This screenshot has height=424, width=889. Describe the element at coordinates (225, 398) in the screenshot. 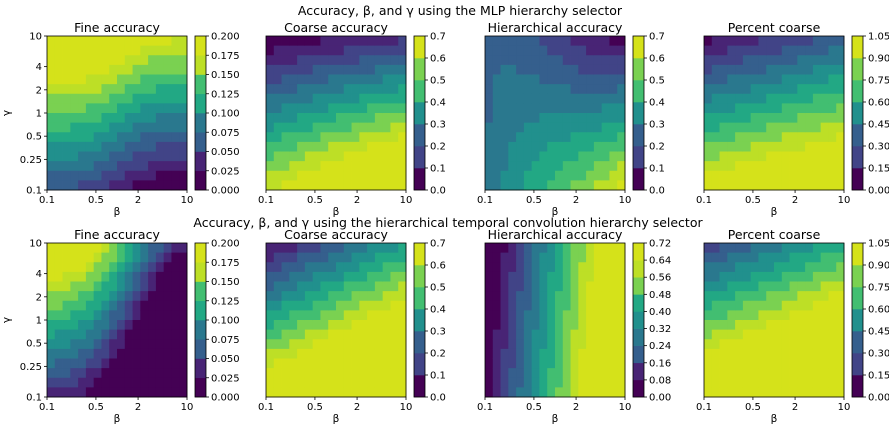

I see `colorbar-tick-label: 0.000` at that location.